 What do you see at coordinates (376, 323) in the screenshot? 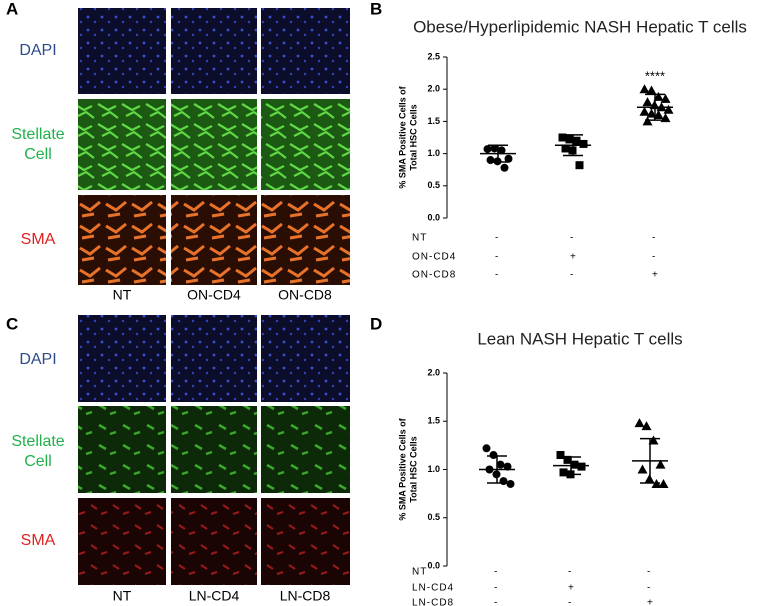
I see `panel-letter: D` at bounding box center [376, 323].